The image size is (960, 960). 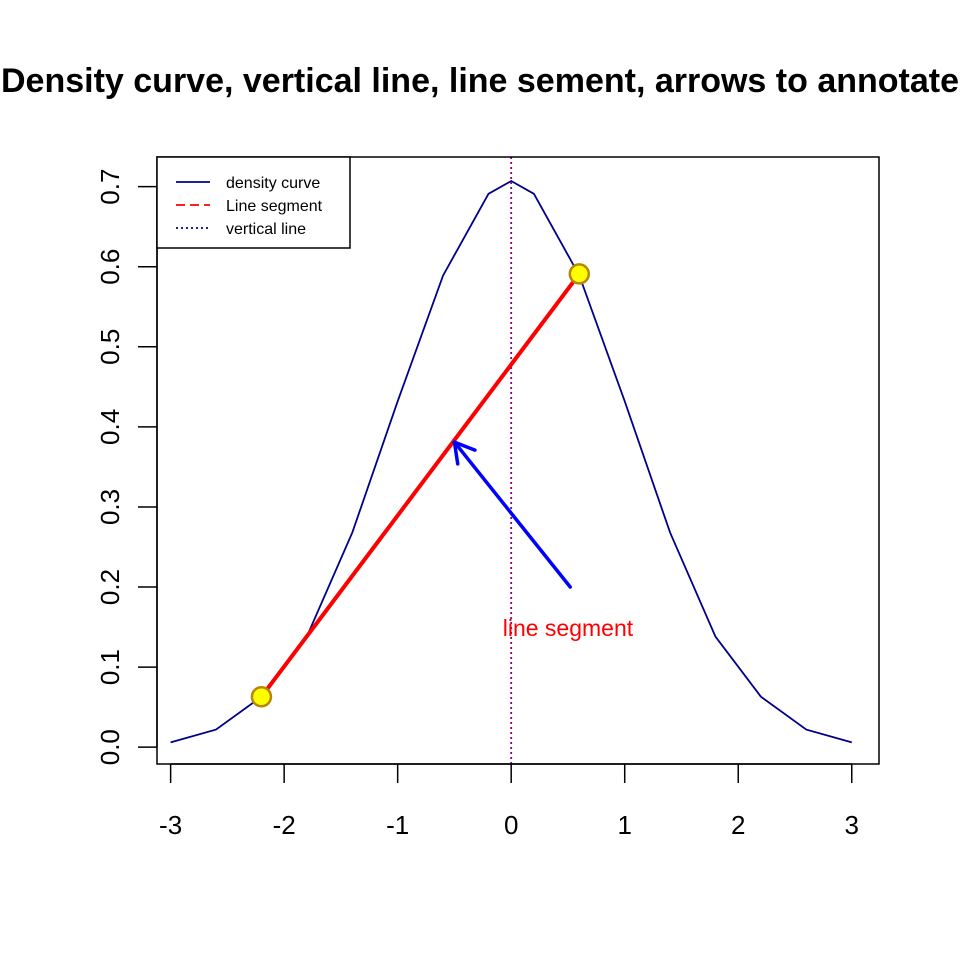 What do you see at coordinates (738, 825) in the screenshot?
I see `x-tick-label: 2` at bounding box center [738, 825].